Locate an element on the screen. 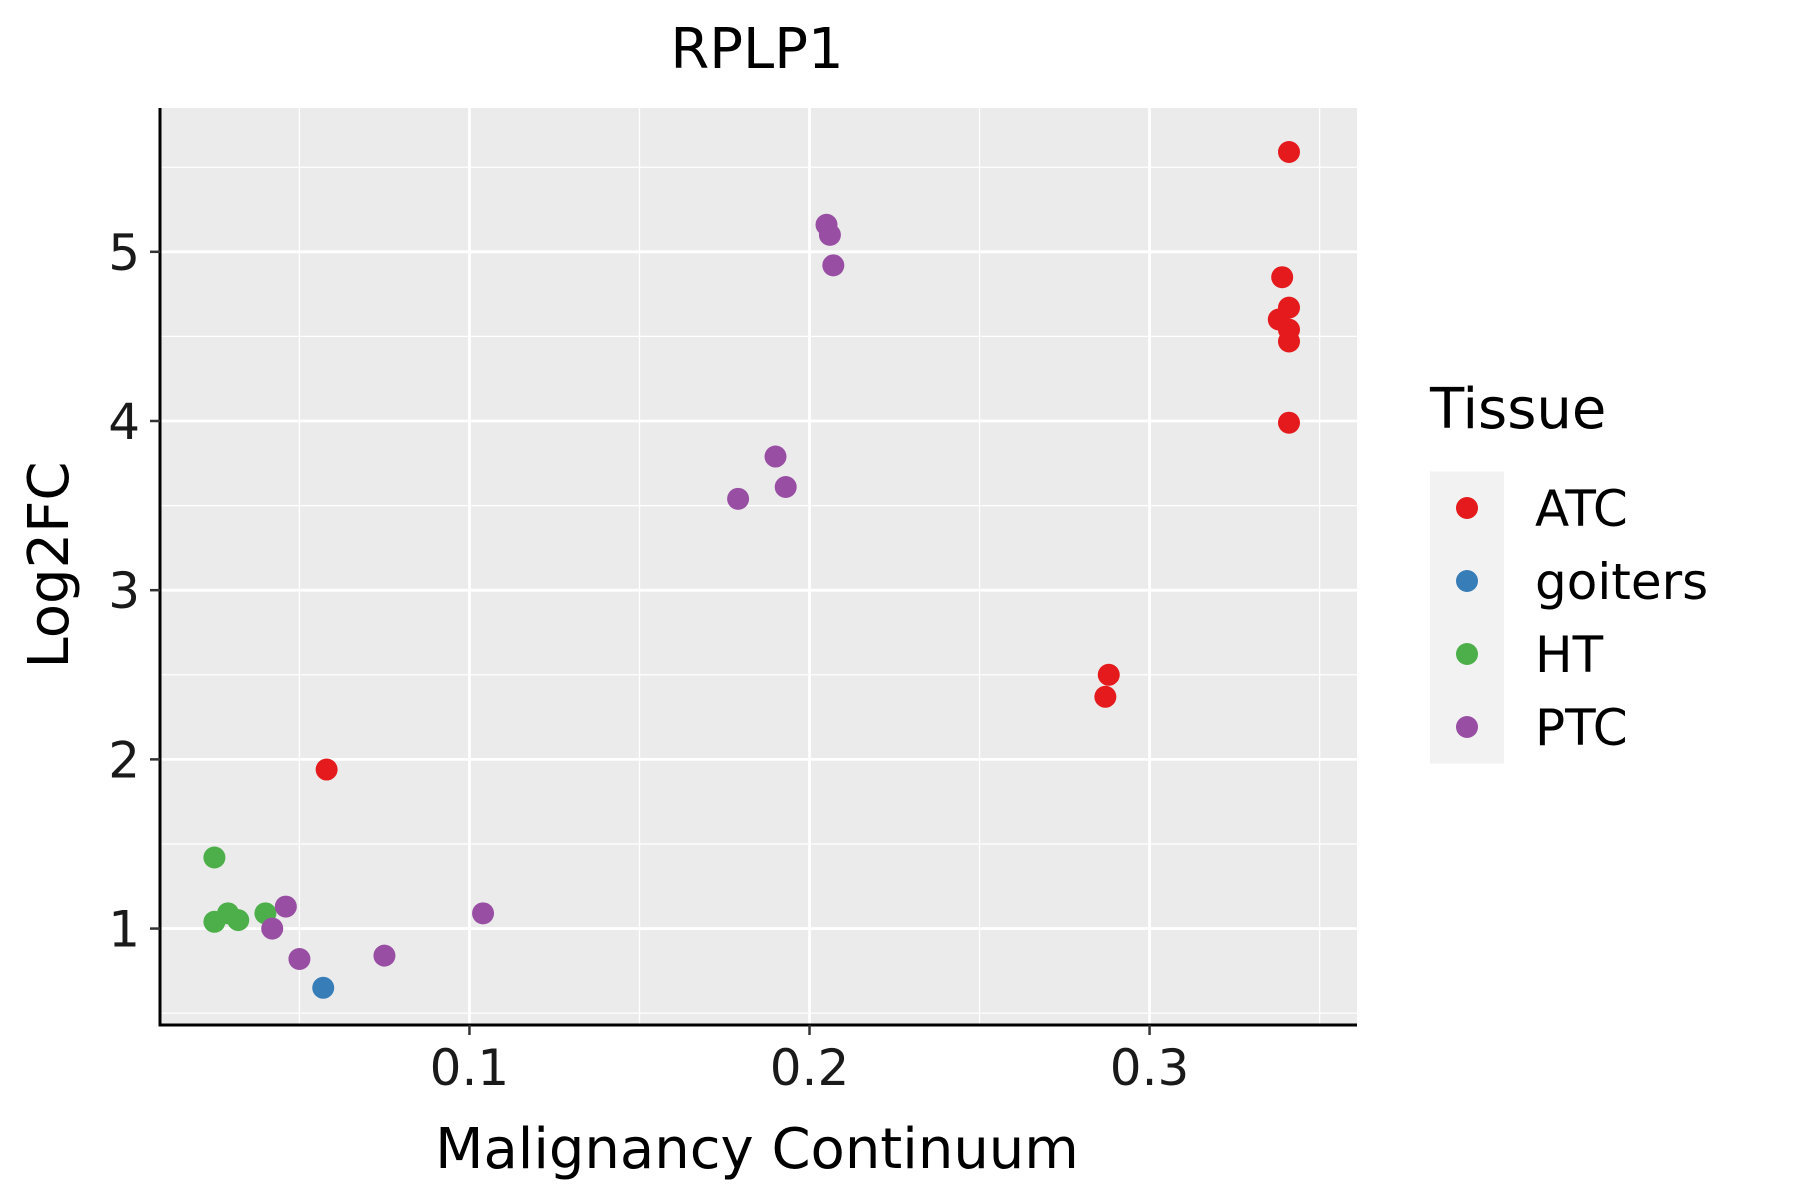 Image resolution: width=1800 pixels, height=1200 pixels. x-tick-label: 0.3 is located at coordinates (1150, 1068).